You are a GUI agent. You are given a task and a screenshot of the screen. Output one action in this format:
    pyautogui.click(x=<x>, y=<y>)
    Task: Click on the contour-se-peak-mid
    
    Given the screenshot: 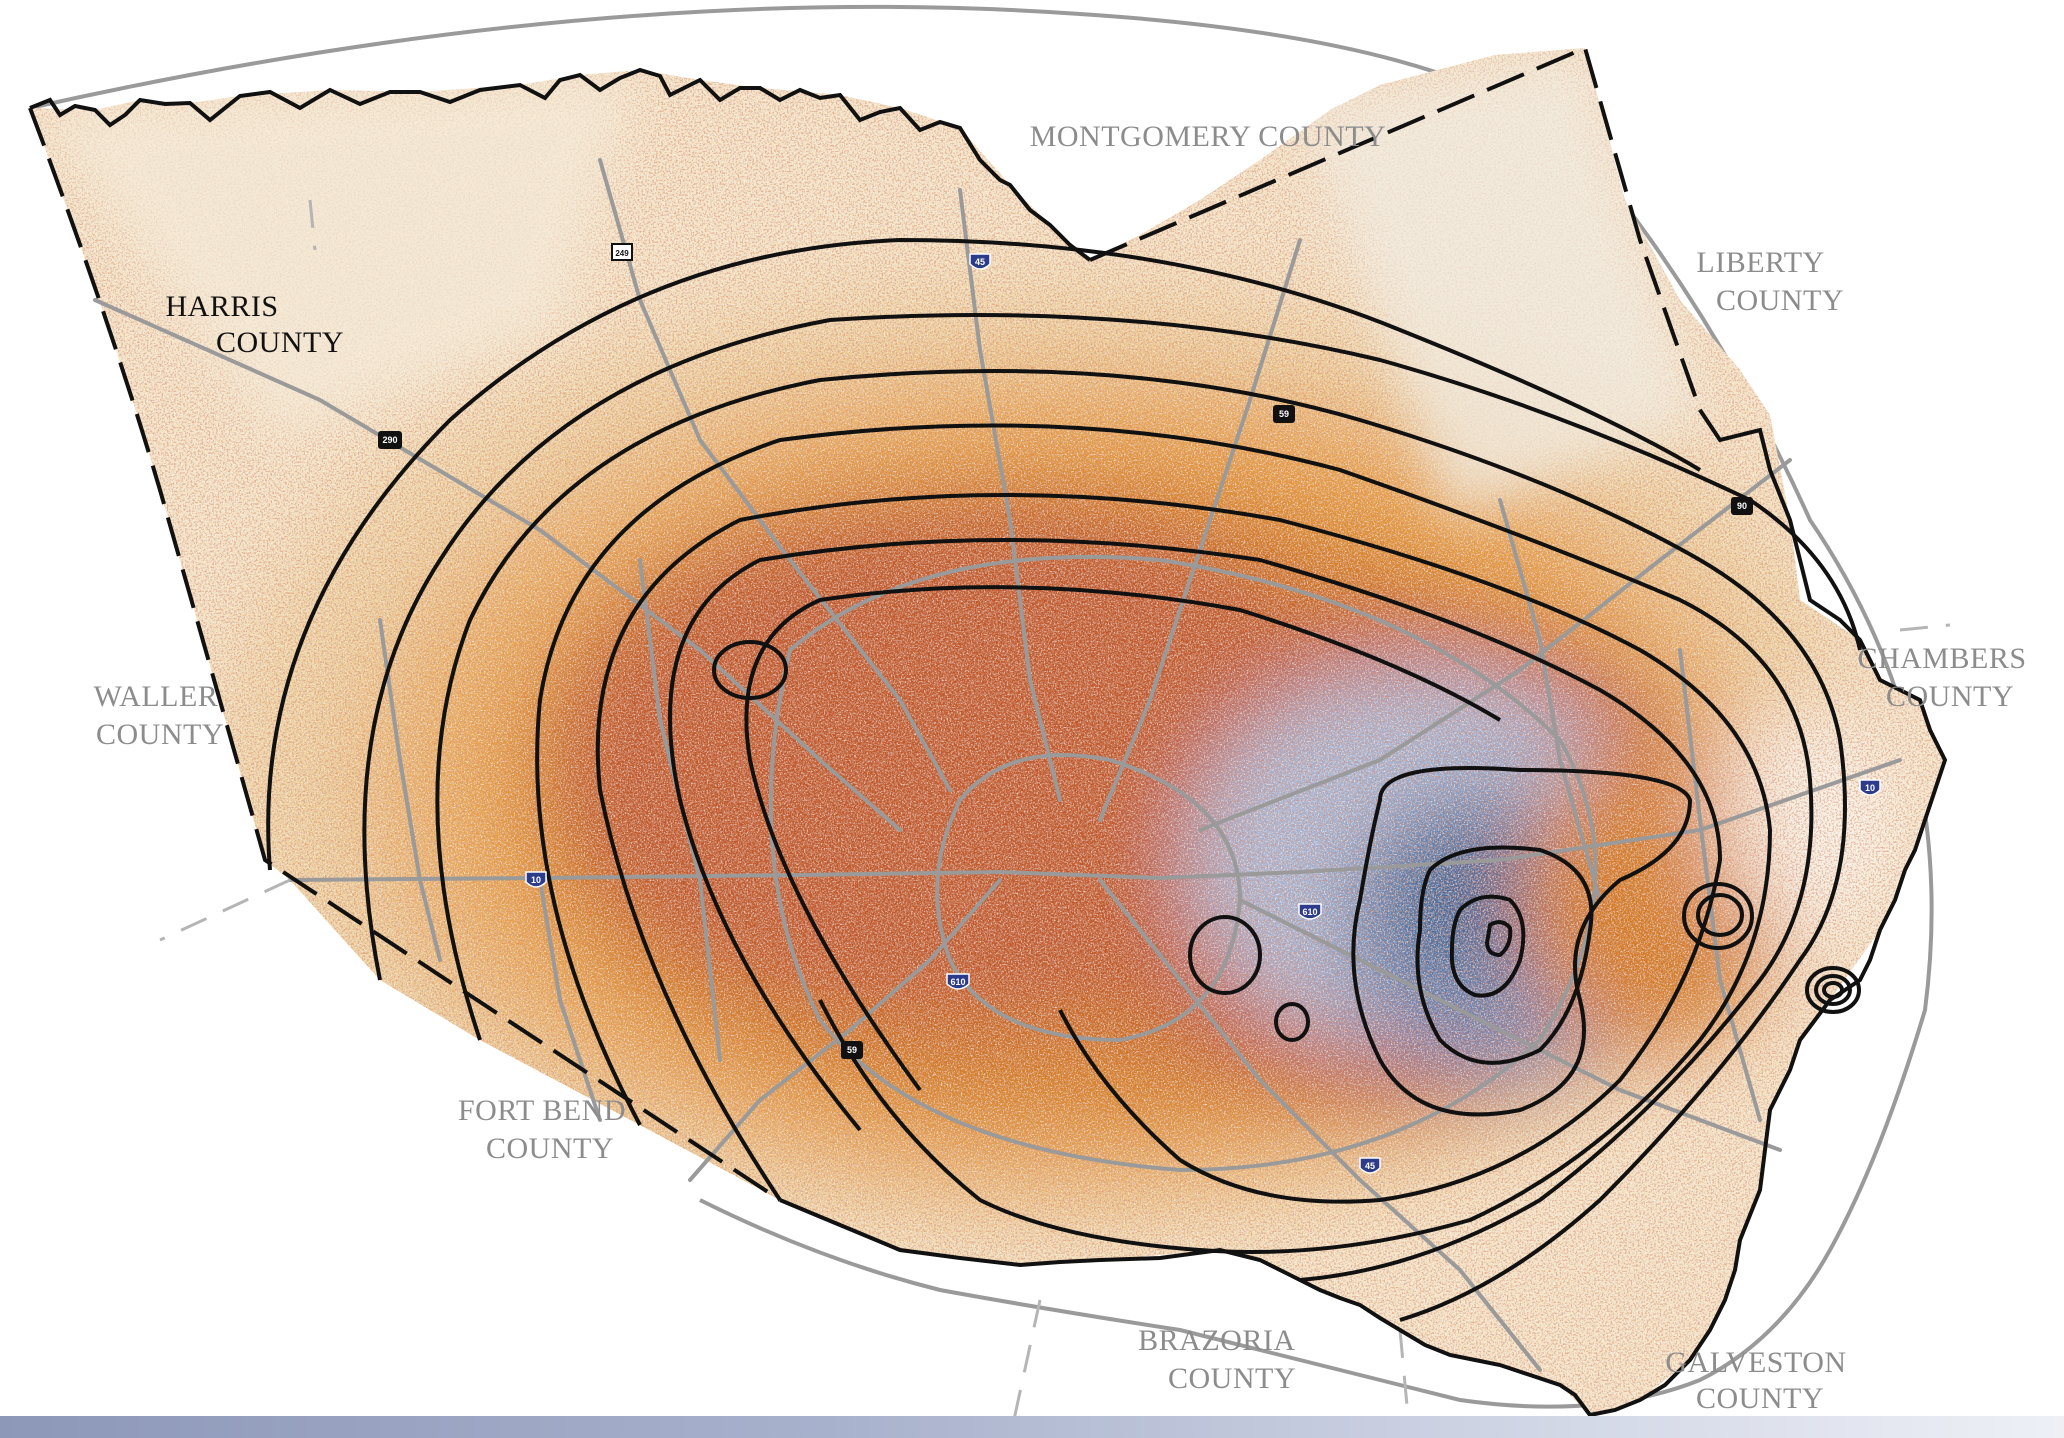 What is the action you would take?
    pyautogui.click(x=1833, y=990)
    